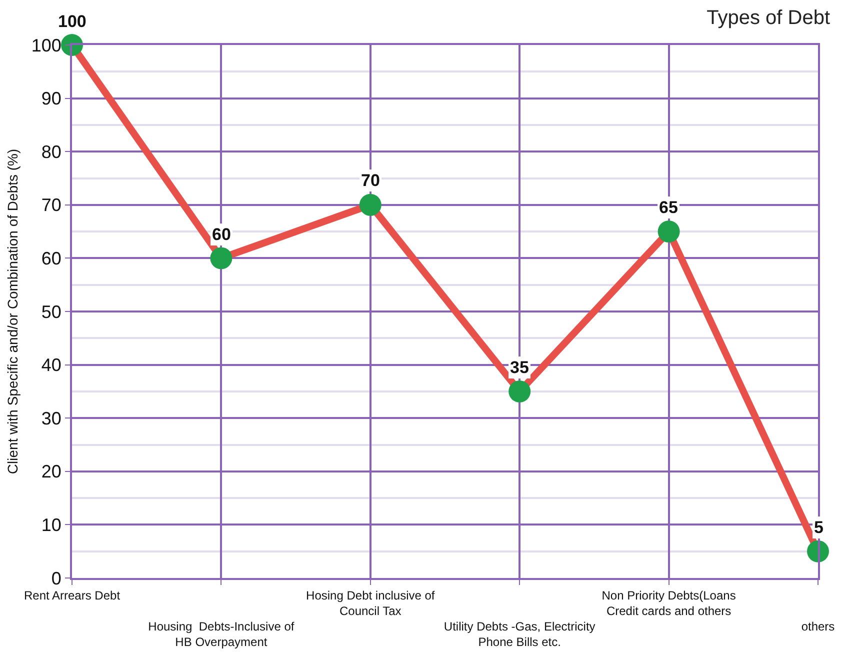 The width and height of the screenshot is (847, 661). Describe the element at coordinates (72, 21) in the screenshot. I see `data-label: 100` at that location.